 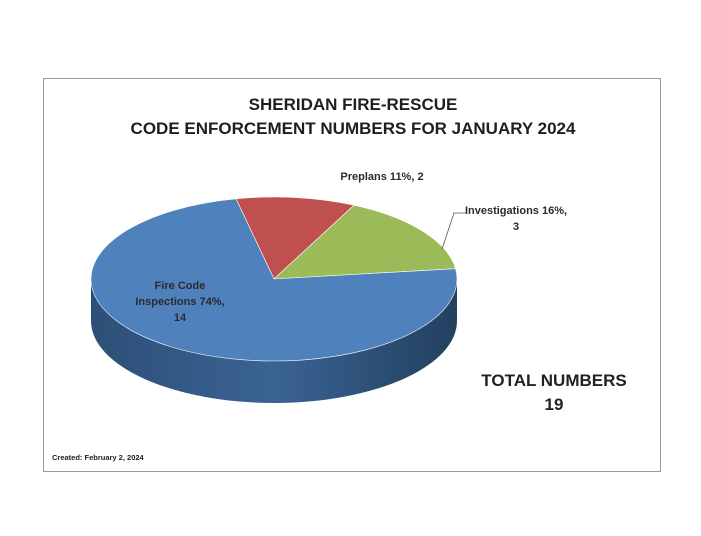 I want to click on label-preplans: Preplans 11%, 2, so click(x=381, y=177).